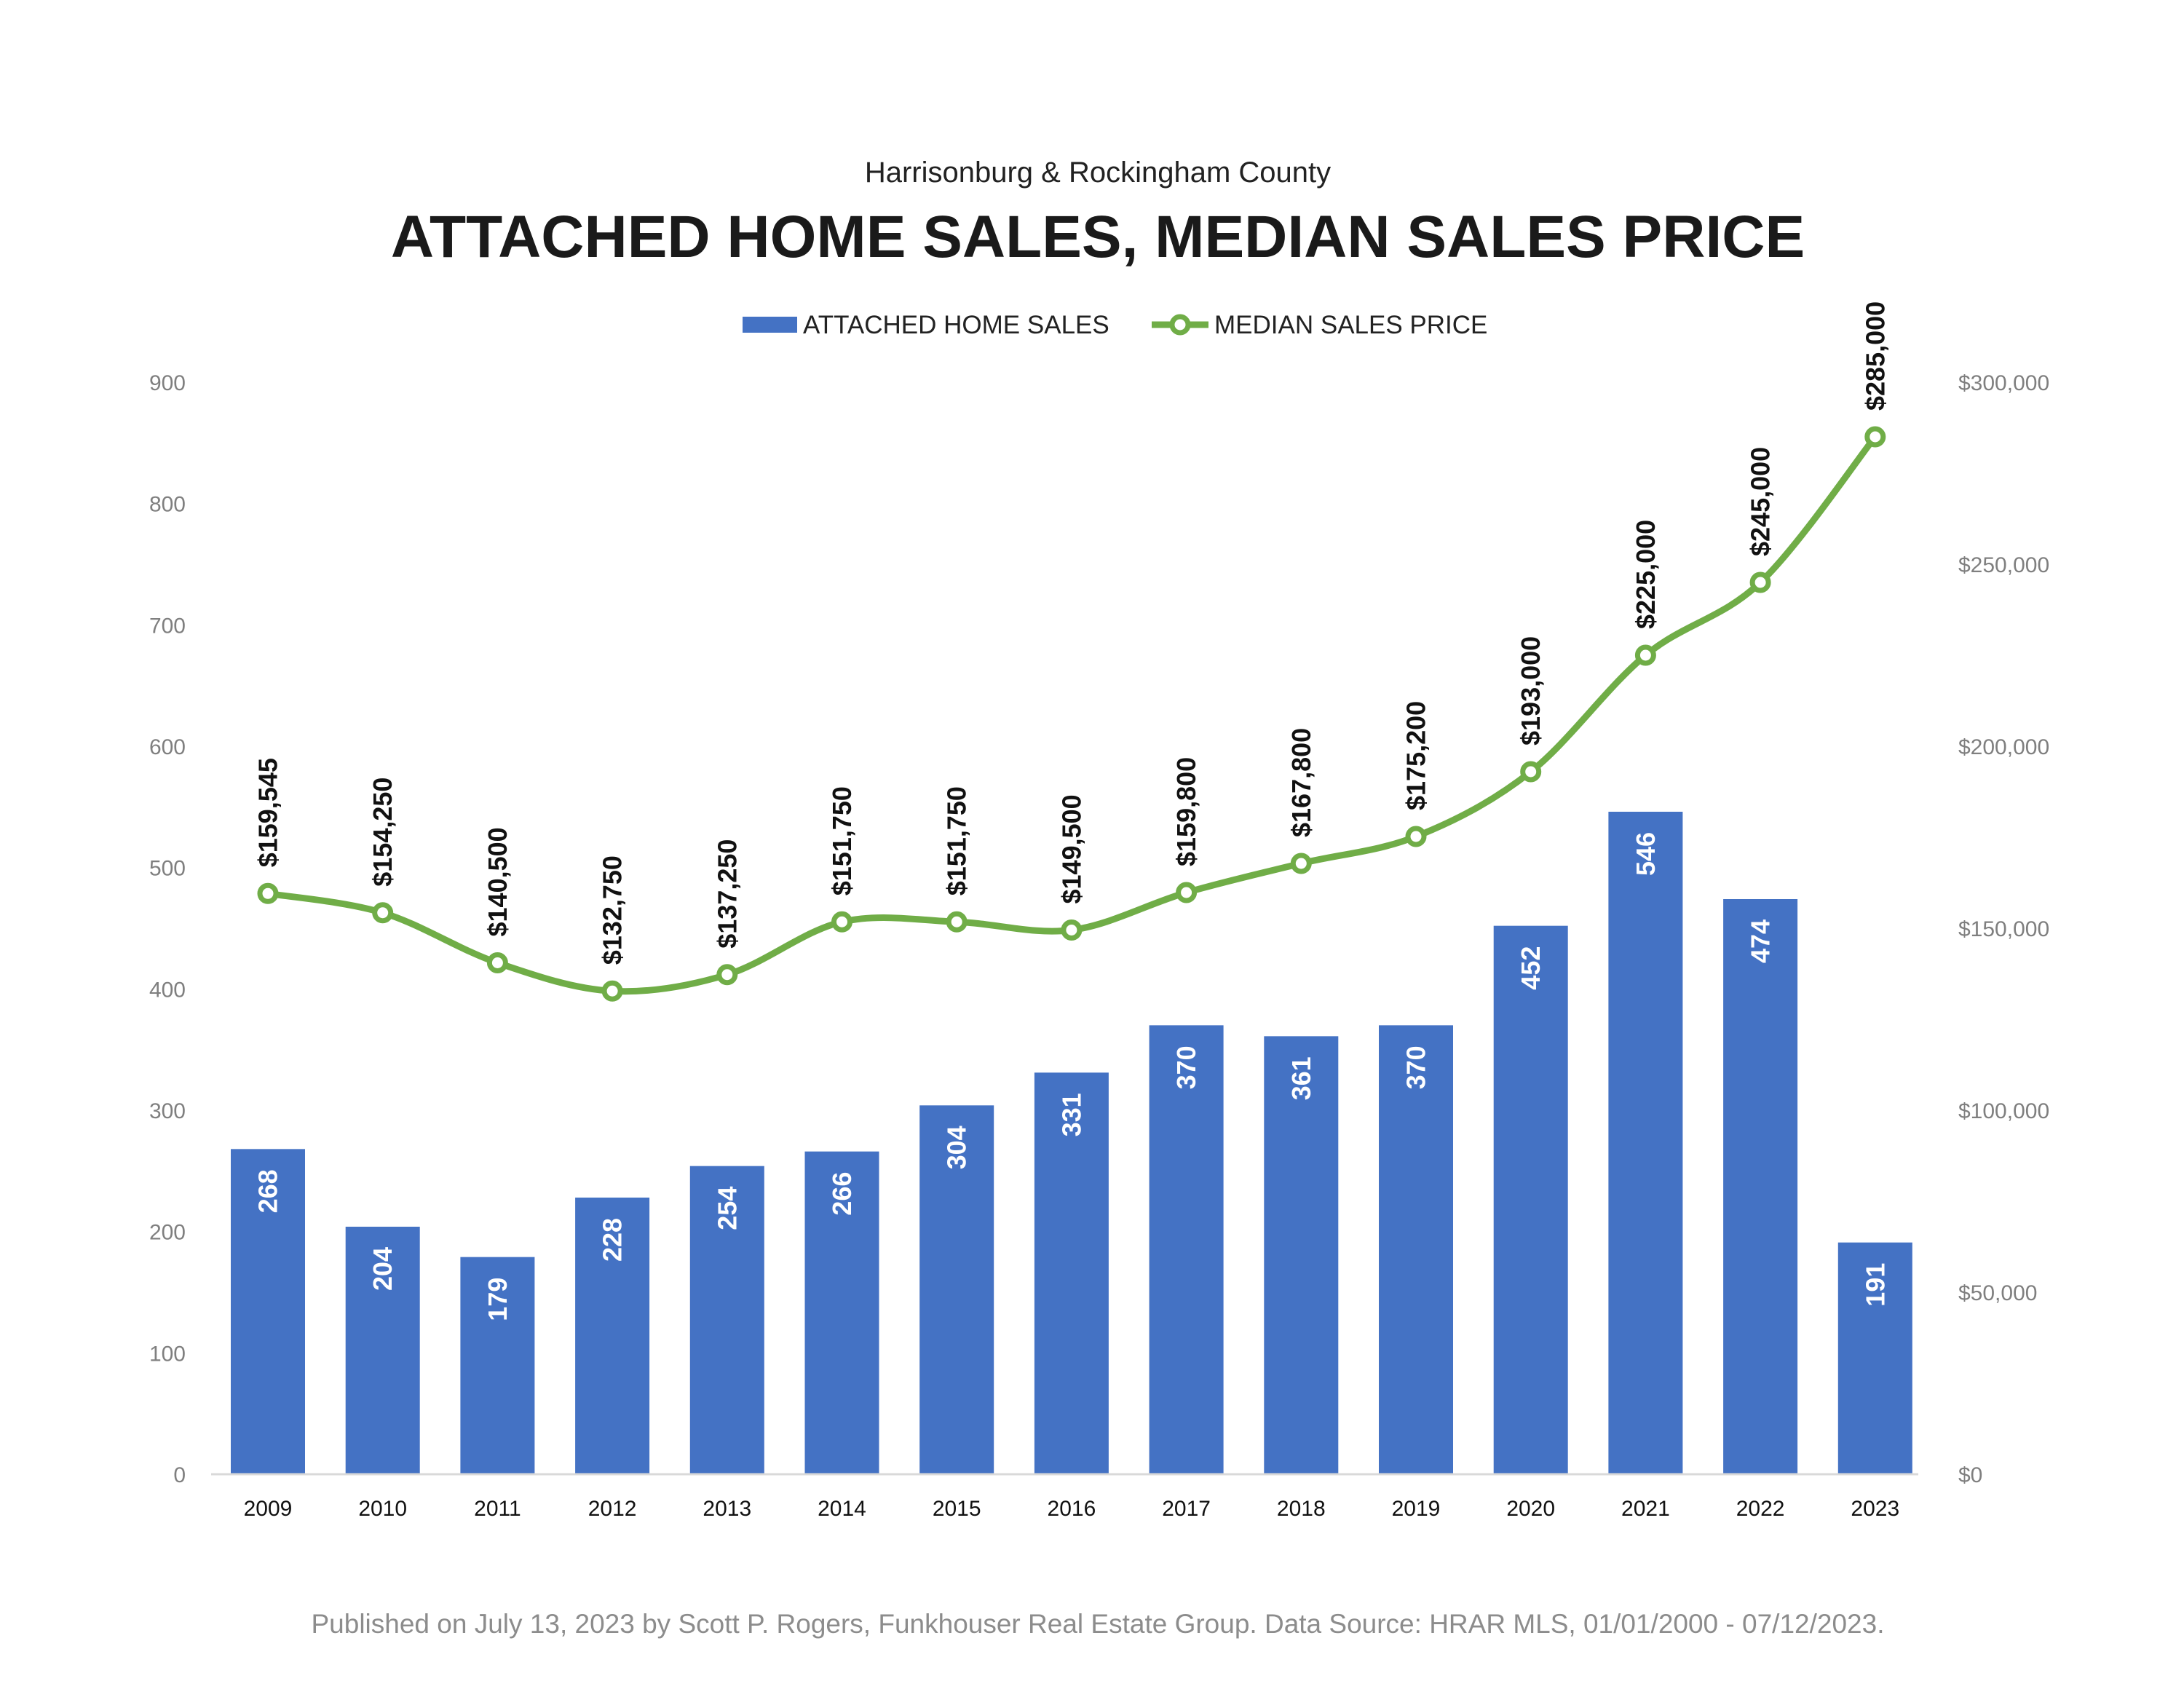  I want to click on x-axis-tick-label: 2017, so click(1186, 1509).